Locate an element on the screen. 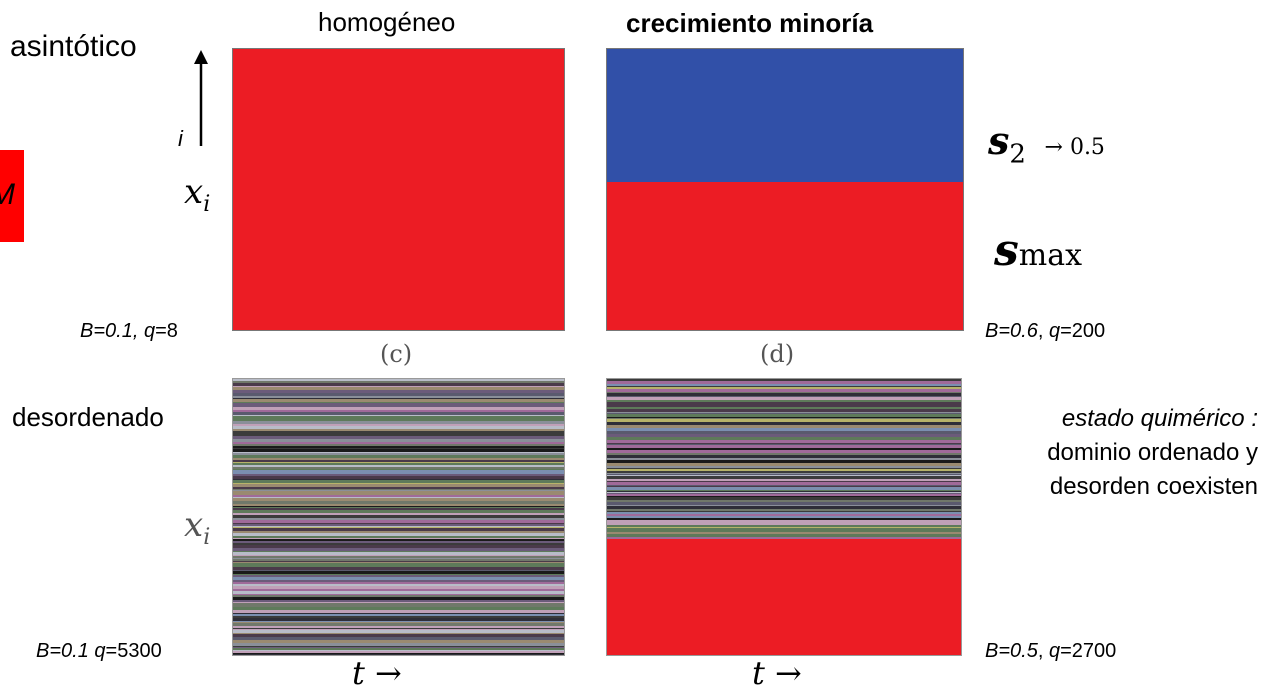 This screenshot has width=1261, height=693. params-rb-sep: , is located at coordinates (1043, 651).